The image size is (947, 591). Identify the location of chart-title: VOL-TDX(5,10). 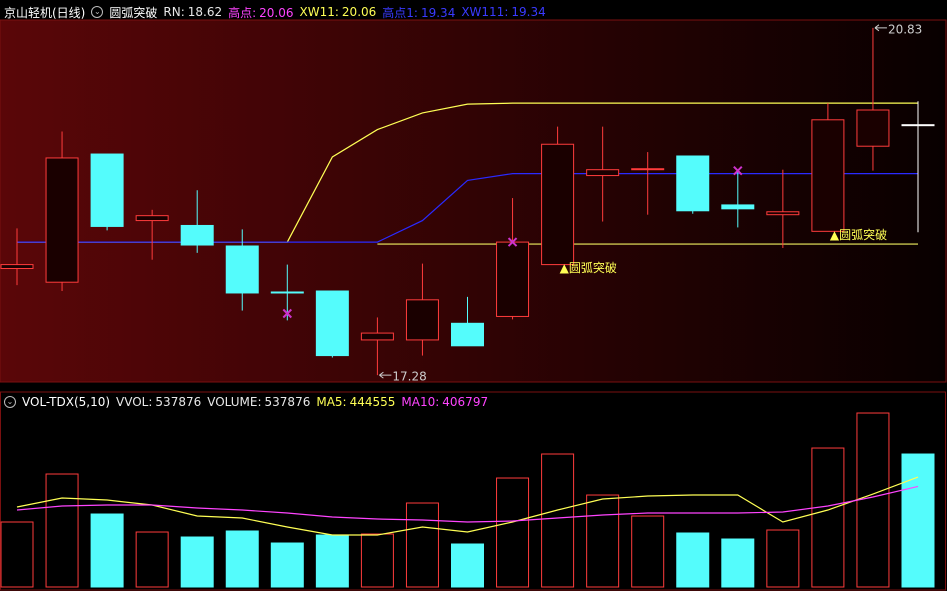
(66, 402).